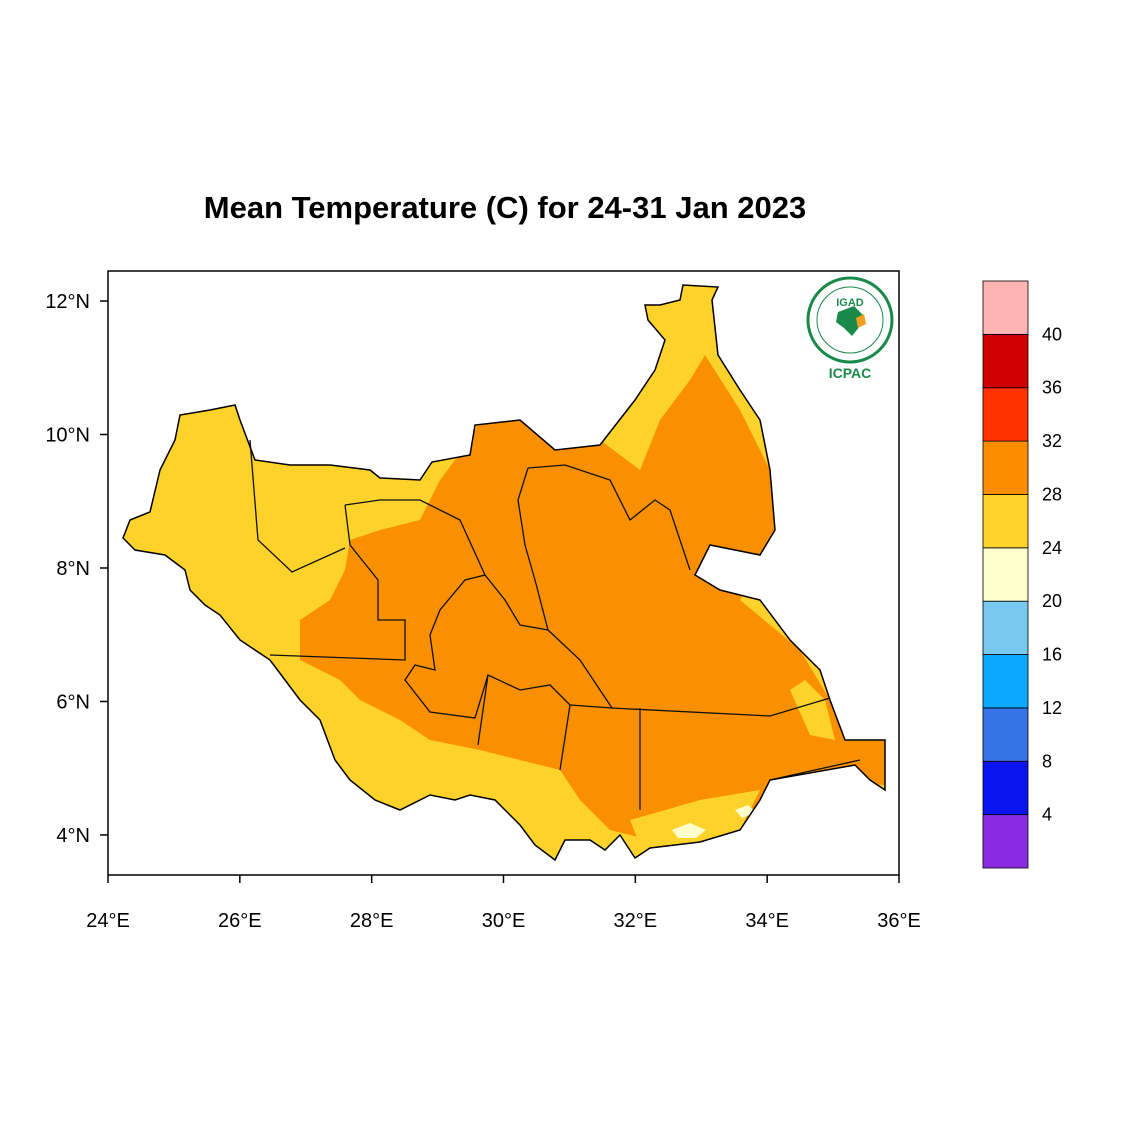 This screenshot has height=1125, width=1125. Describe the element at coordinates (636, 921) in the screenshot. I see `lon-tick-label: 32°E` at that location.